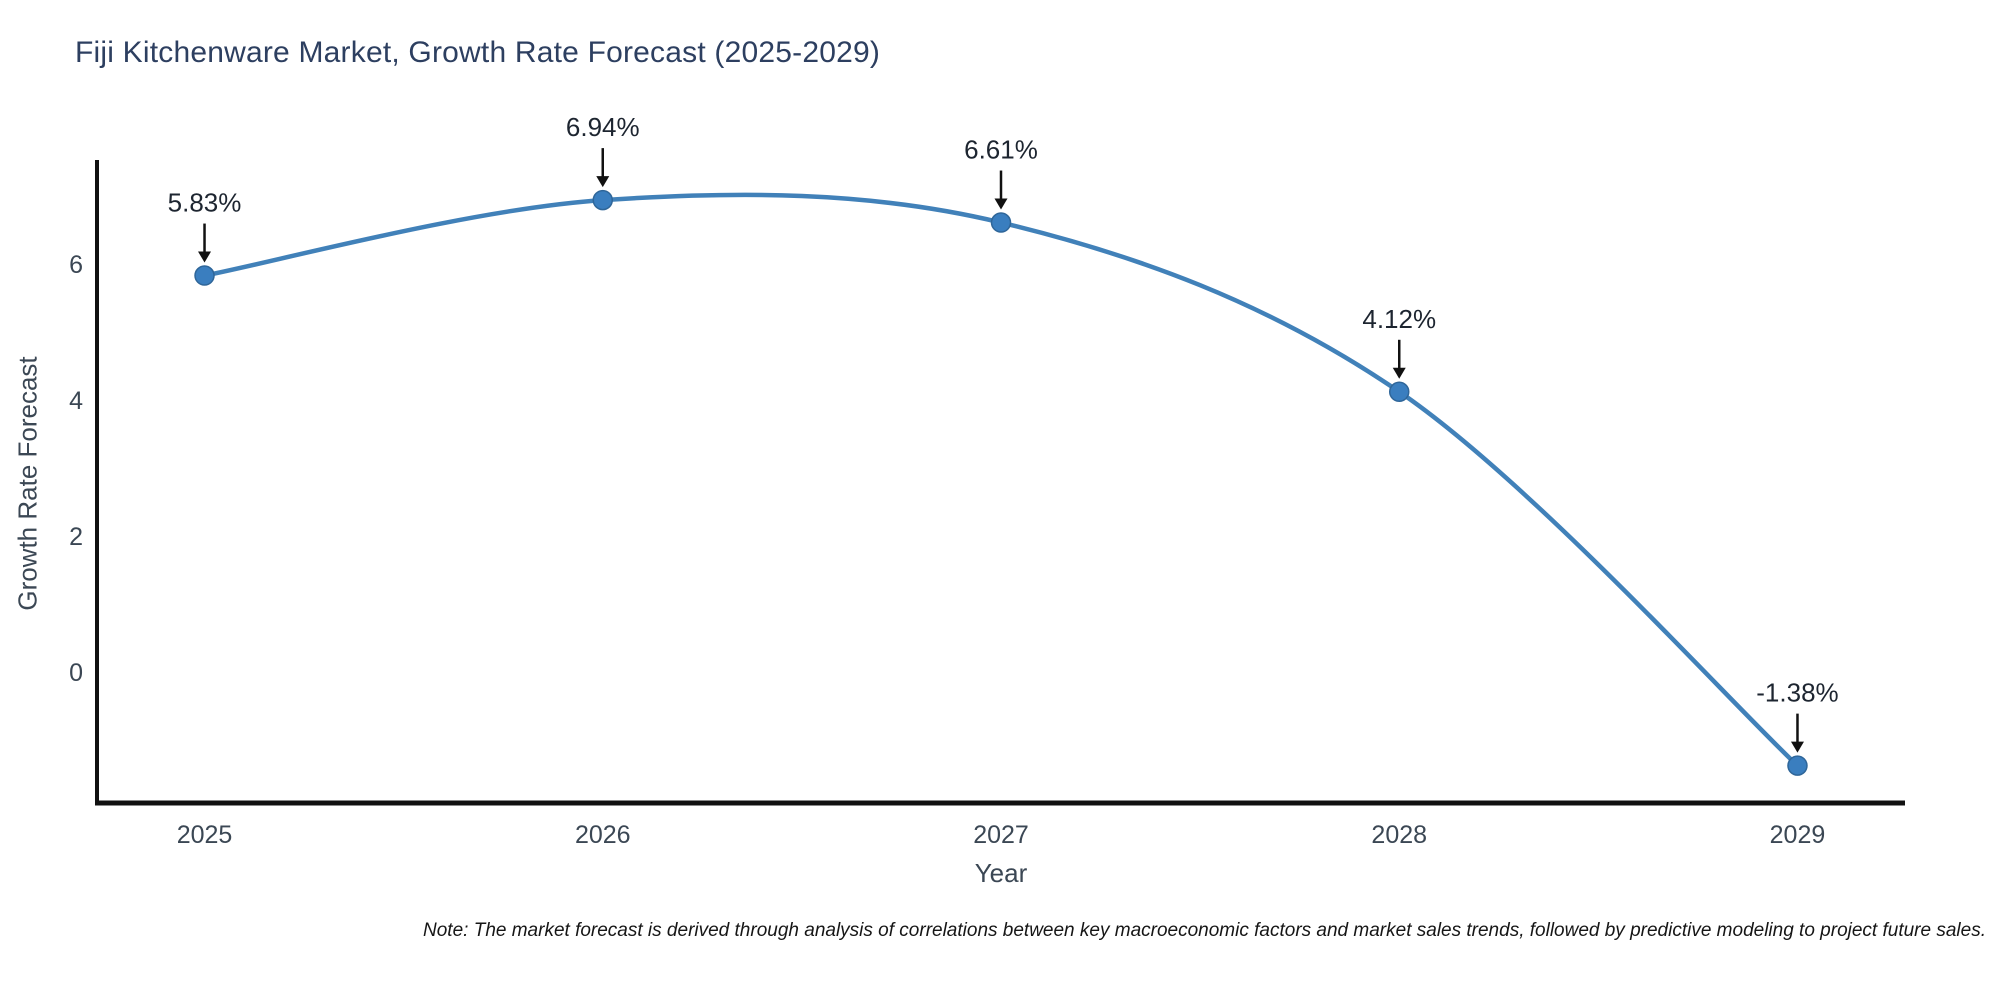 This screenshot has height=1000, width=2000. What do you see at coordinates (27, 483) in the screenshot?
I see `y-axis-title: Growth Rate Forecast` at bounding box center [27, 483].